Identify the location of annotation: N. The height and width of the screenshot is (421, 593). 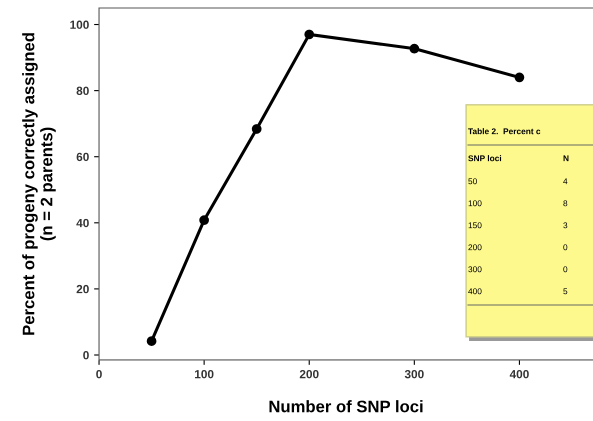
(566, 158).